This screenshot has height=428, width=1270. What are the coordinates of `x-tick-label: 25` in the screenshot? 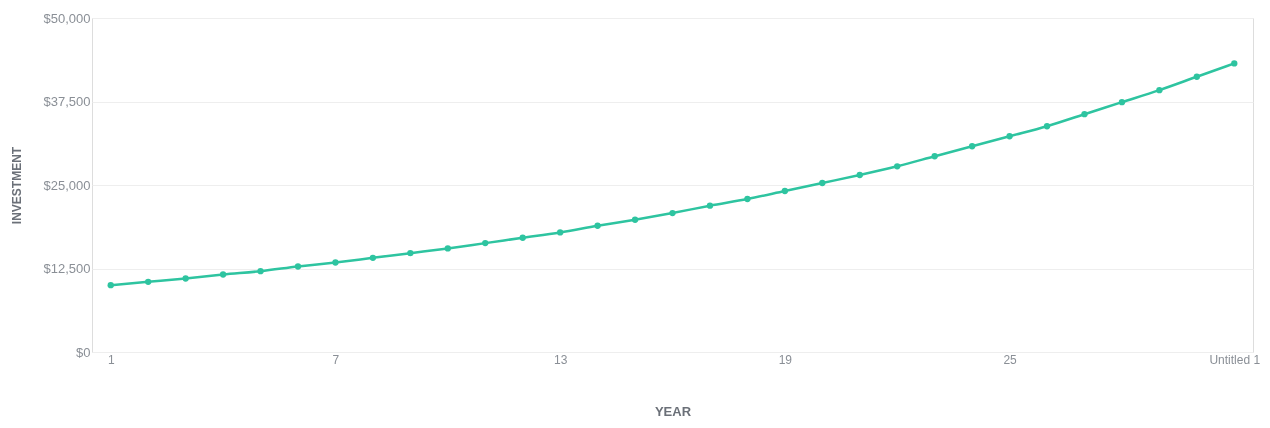 It's located at (1010, 359).